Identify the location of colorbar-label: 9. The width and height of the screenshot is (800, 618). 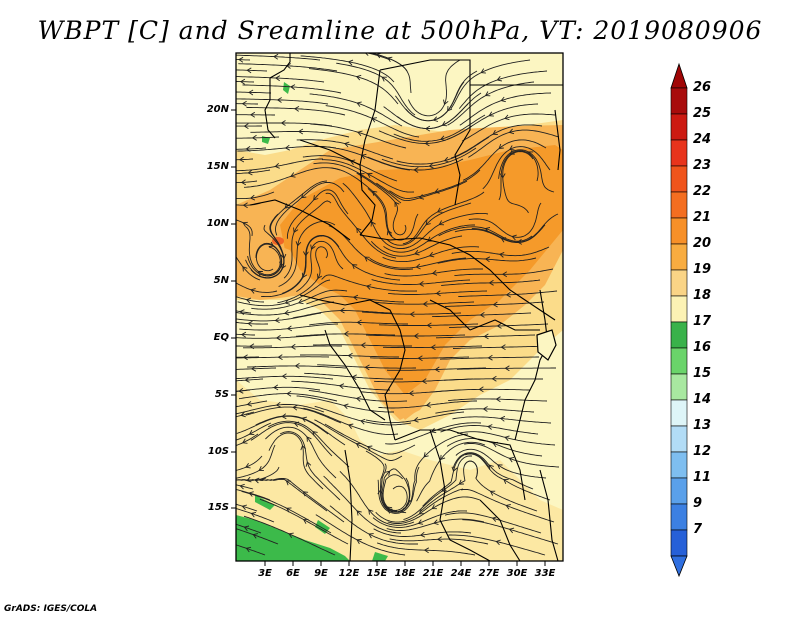
(698, 503).